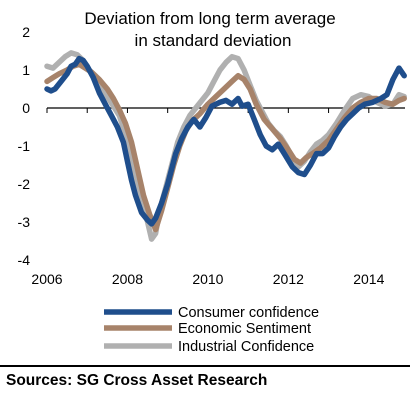 The width and height of the screenshot is (410, 400). I want to click on source-note: Sources: SG Cross Asset Research, so click(137, 380).